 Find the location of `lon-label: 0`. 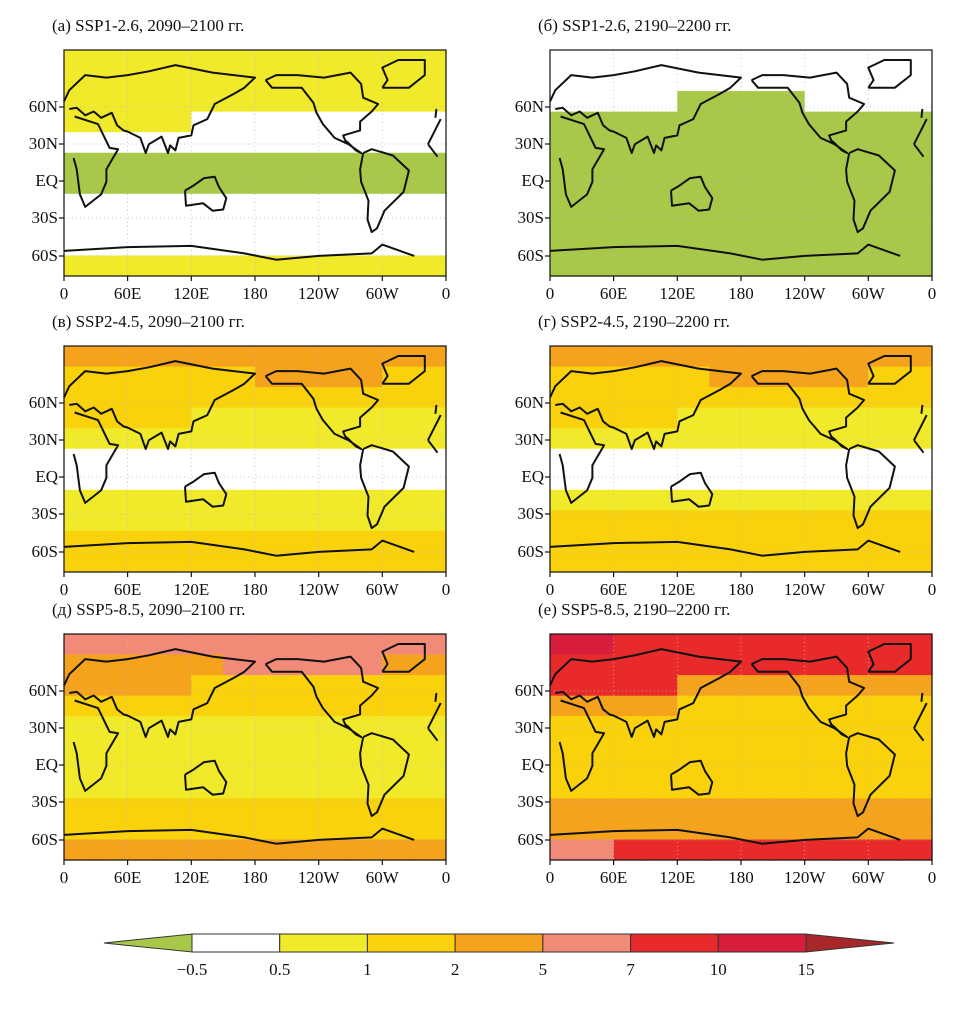

lon-label: 0 is located at coordinates (550, 589).